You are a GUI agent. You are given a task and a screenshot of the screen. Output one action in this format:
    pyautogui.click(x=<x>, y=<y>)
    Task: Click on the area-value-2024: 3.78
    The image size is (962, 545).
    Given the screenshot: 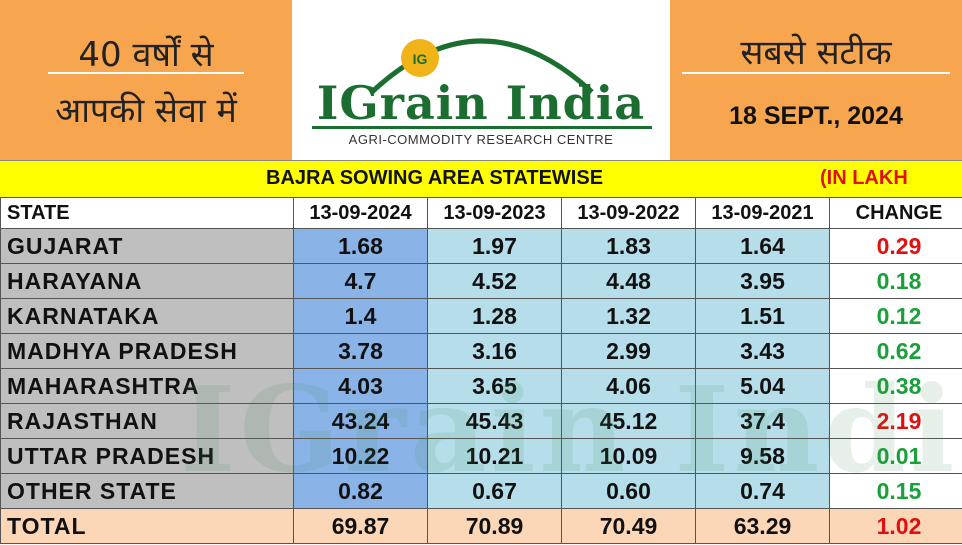 What is the action you would take?
    pyautogui.click(x=360, y=351)
    